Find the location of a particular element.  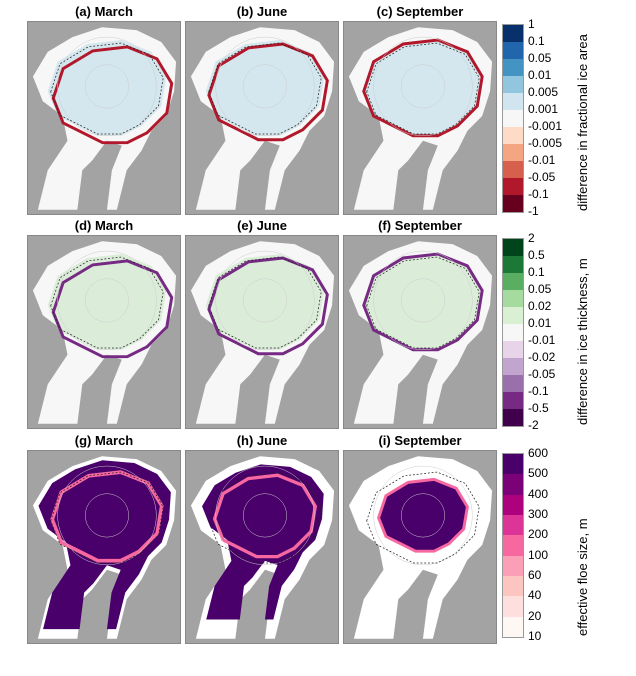

colorbar-tick: 300 is located at coordinates (538, 514).